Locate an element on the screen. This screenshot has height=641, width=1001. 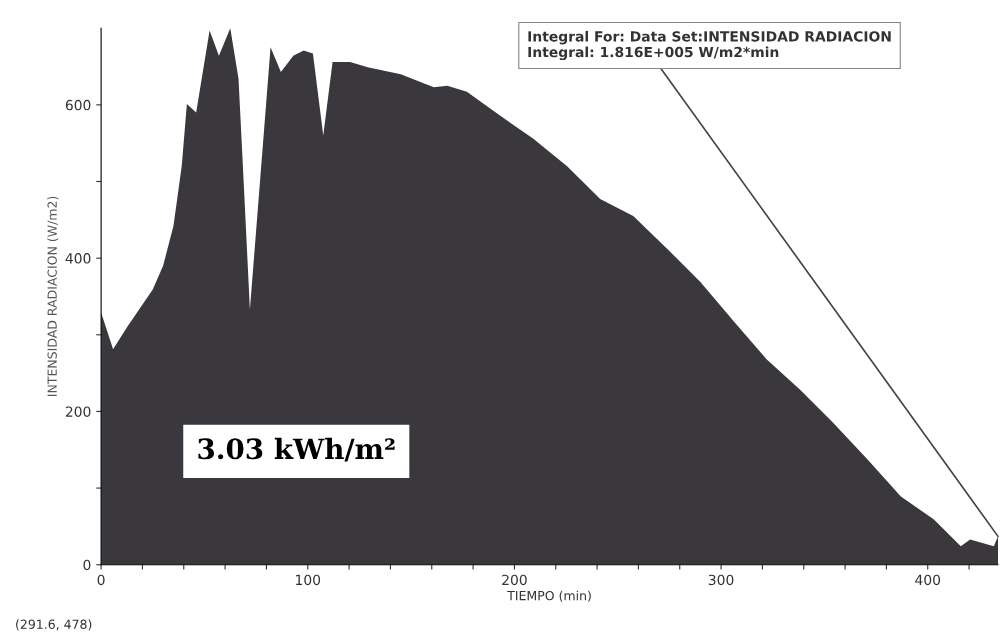
x-tick-label: 400 is located at coordinates (928, 580).